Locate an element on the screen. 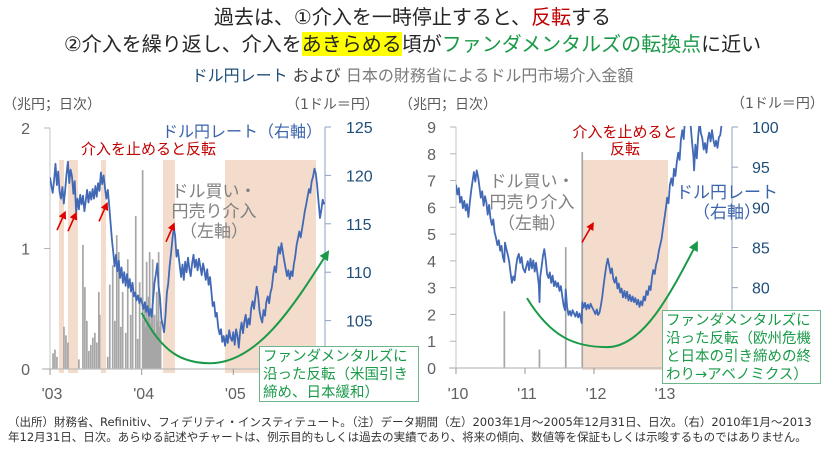  title-line-1-text: 過去は、①介入を一時停止すると、 is located at coordinates (372, 17).